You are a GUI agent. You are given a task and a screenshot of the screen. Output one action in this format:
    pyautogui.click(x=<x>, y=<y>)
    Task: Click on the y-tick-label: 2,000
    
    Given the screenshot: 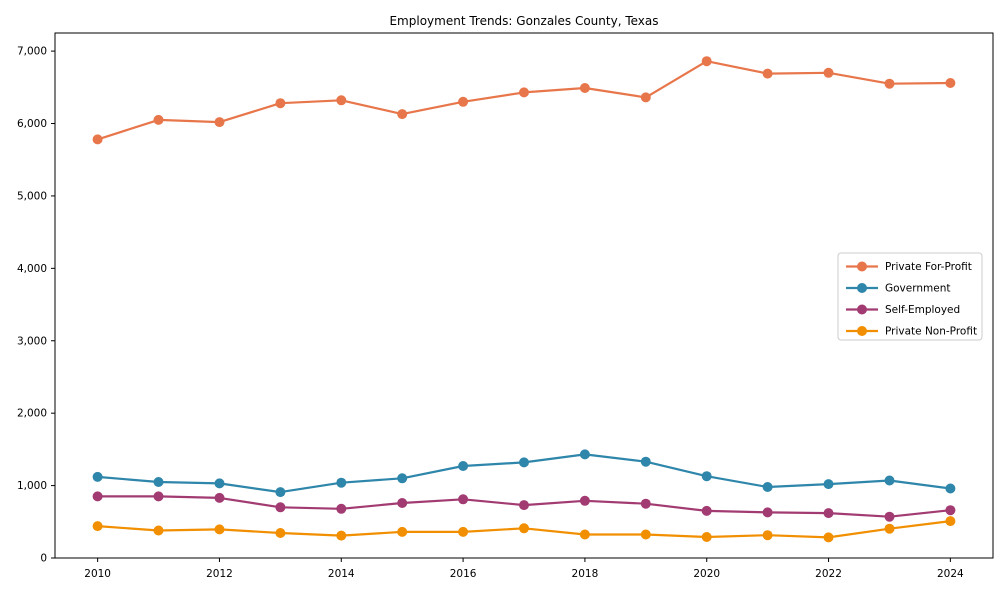 What is the action you would take?
    pyautogui.click(x=32, y=414)
    